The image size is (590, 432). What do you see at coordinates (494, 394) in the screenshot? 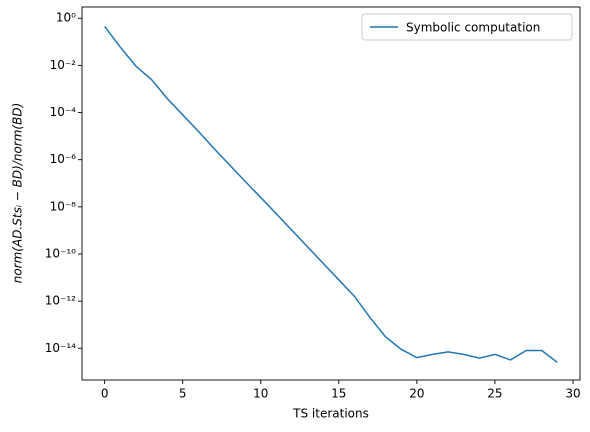
I see `x-tick-label: 25` at bounding box center [494, 394].